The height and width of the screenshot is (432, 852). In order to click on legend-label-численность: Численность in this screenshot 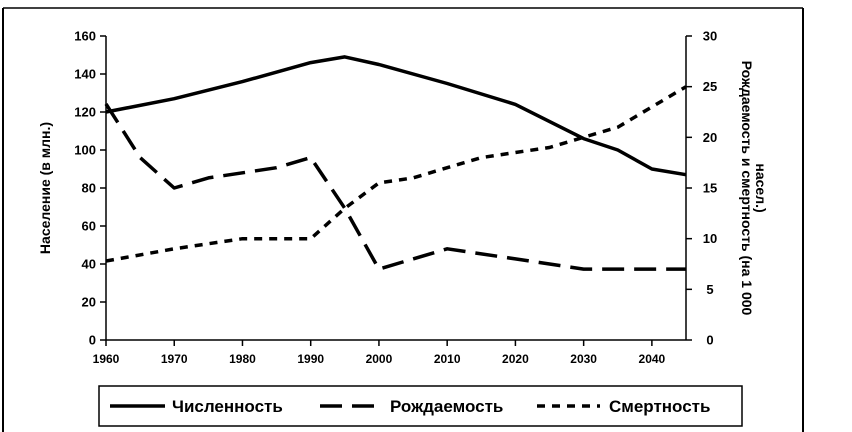, I will do `click(227, 406)`.